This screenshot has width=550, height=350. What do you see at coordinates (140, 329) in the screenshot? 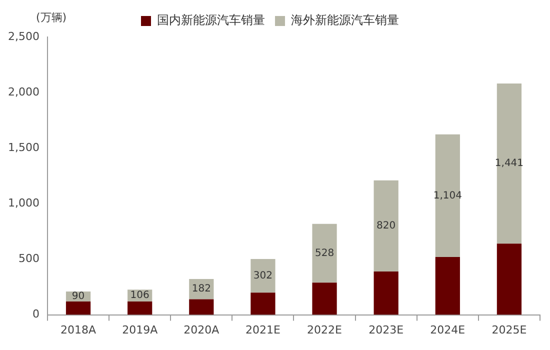
I see `x-tick-label: 2019A` at bounding box center [140, 329].